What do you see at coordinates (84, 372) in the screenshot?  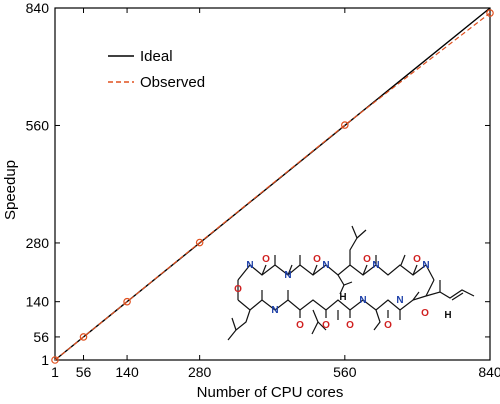 I see `x-tick-label: 56` at bounding box center [84, 372].